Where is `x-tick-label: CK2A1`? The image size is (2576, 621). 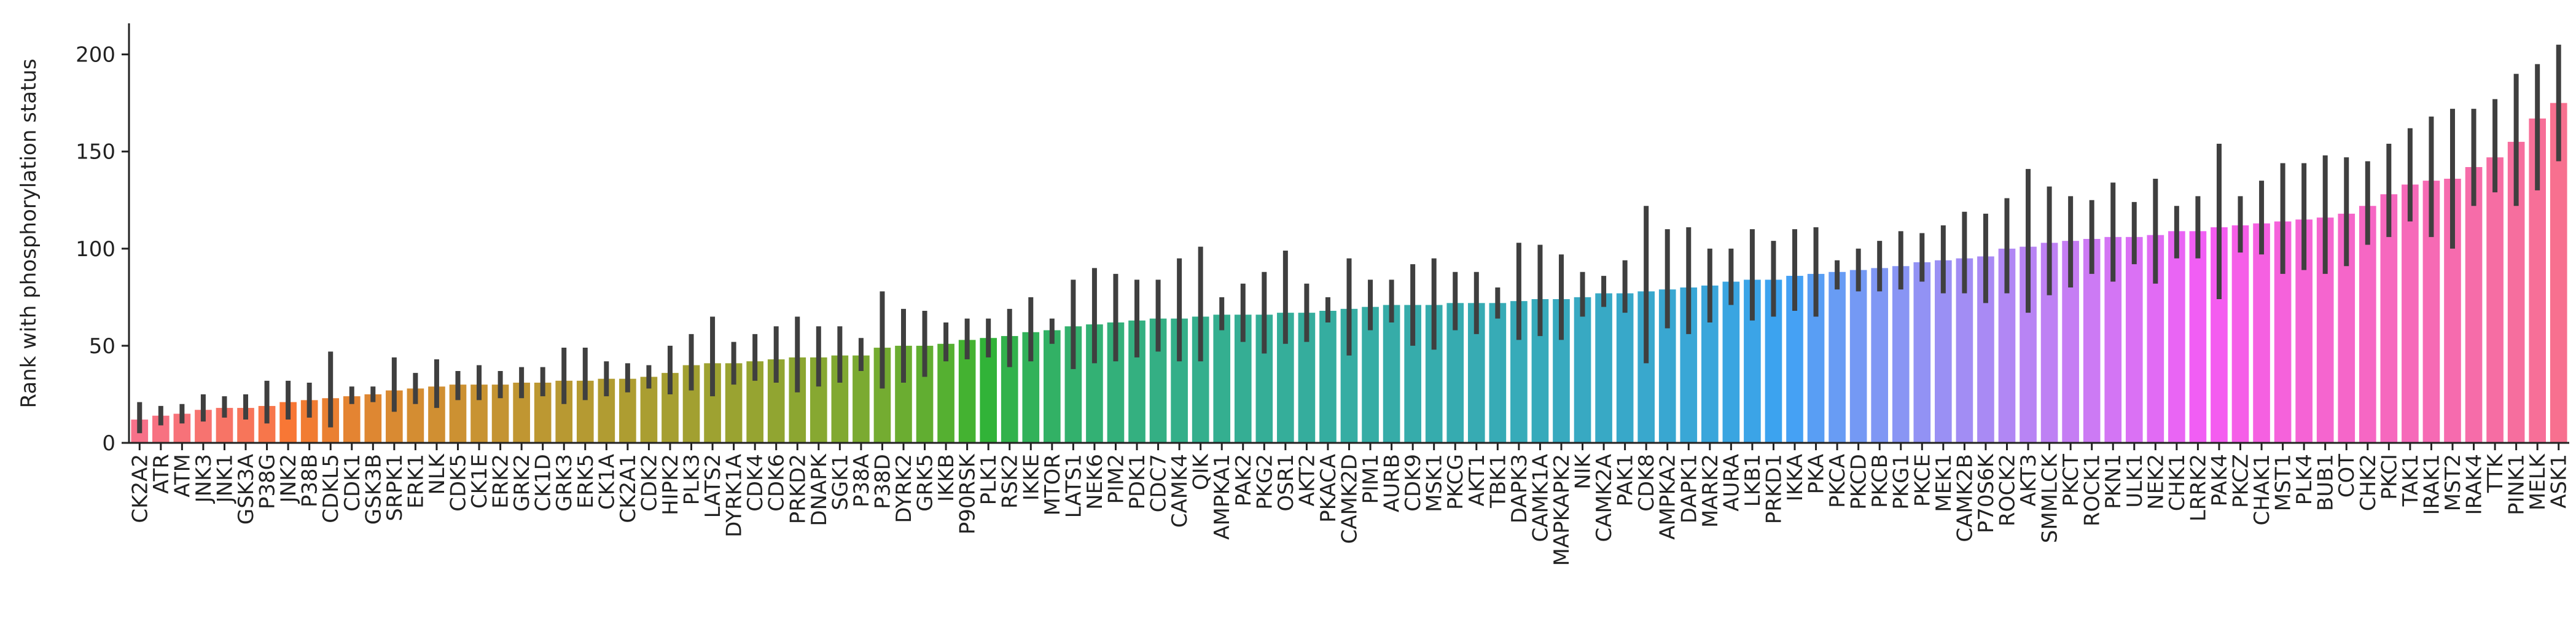 x-tick-label: CK2A1 is located at coordinates (628, 488).